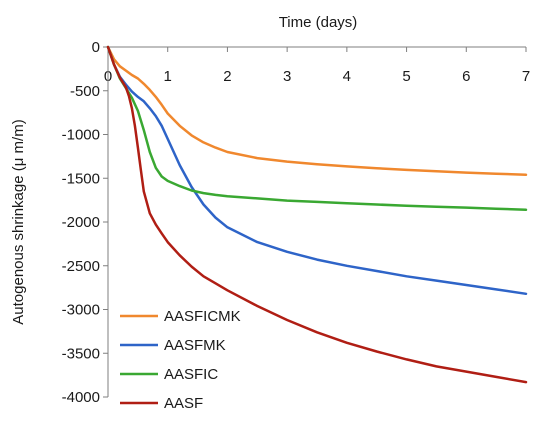 The image size is (550, 425). Describe the element at coordinates (183, 403) in the screenshot. I see `legend-label-aasf: AASF` at that location.